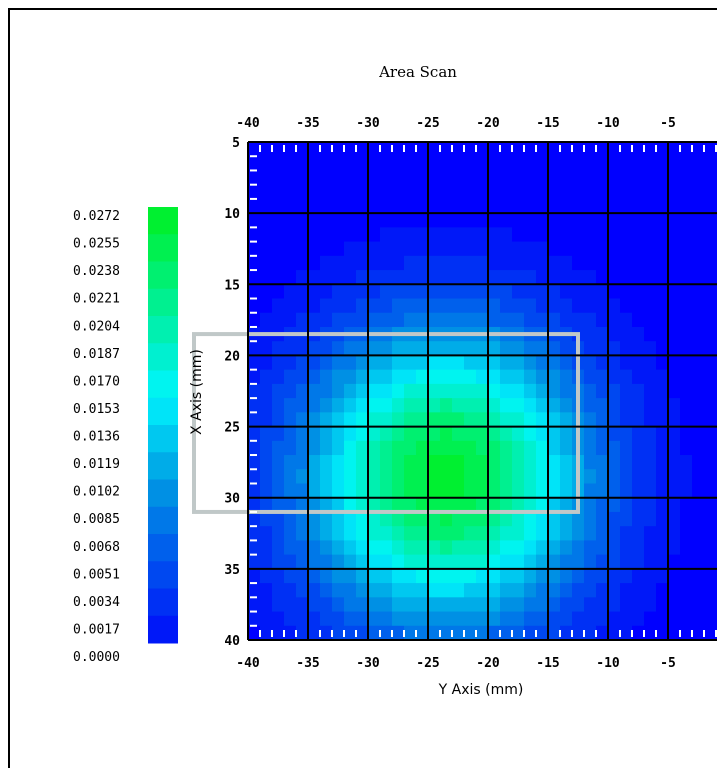 This screenshot has width=717, height=768. I want to click on y-tick-label: 40, so click(232, 641).